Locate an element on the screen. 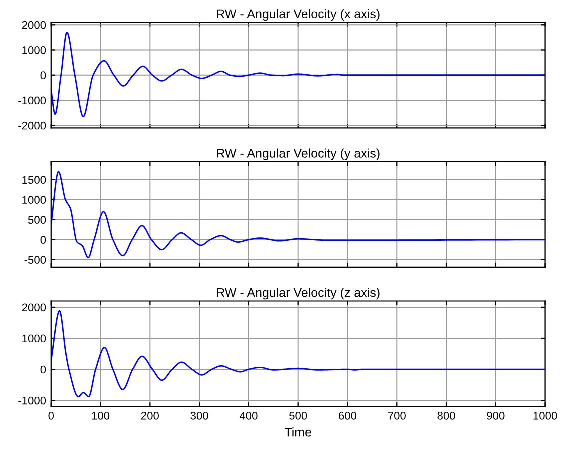 The width and height of the screenshot is (571, 452). x-tick-label: 200 is located at coordinates (150, 416).